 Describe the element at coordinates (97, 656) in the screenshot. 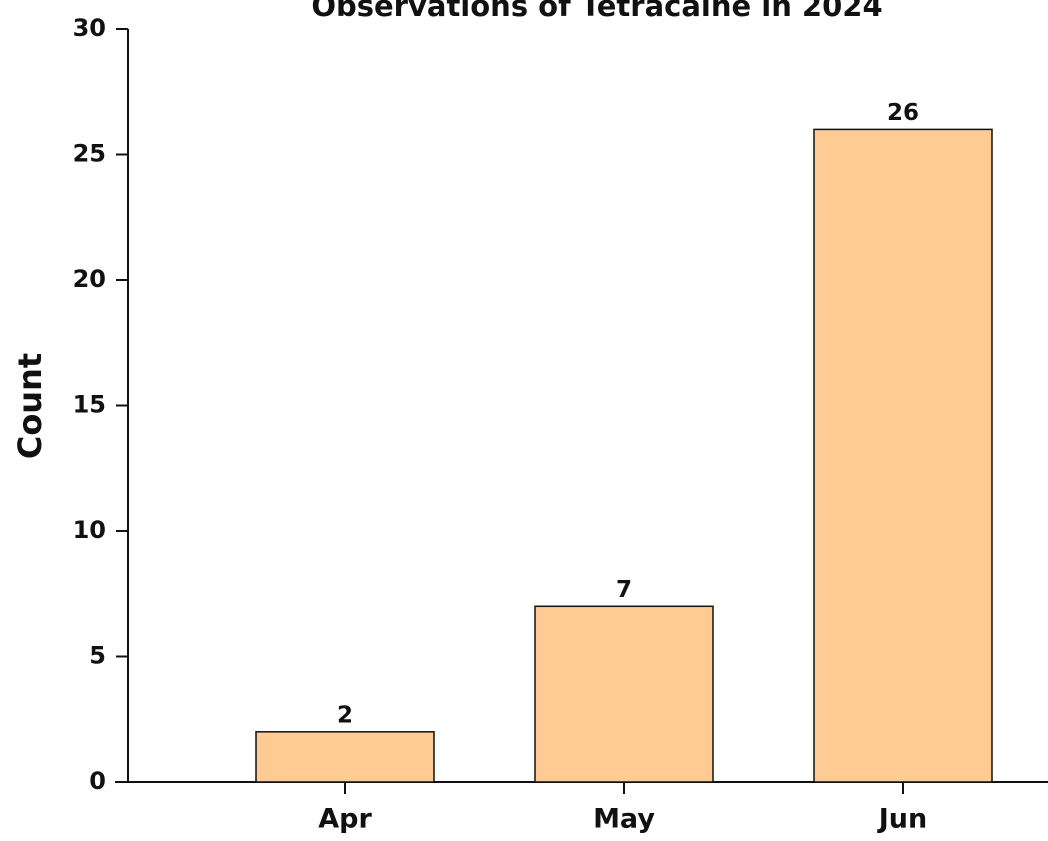

I see `y-tick-label: 5` at that location.